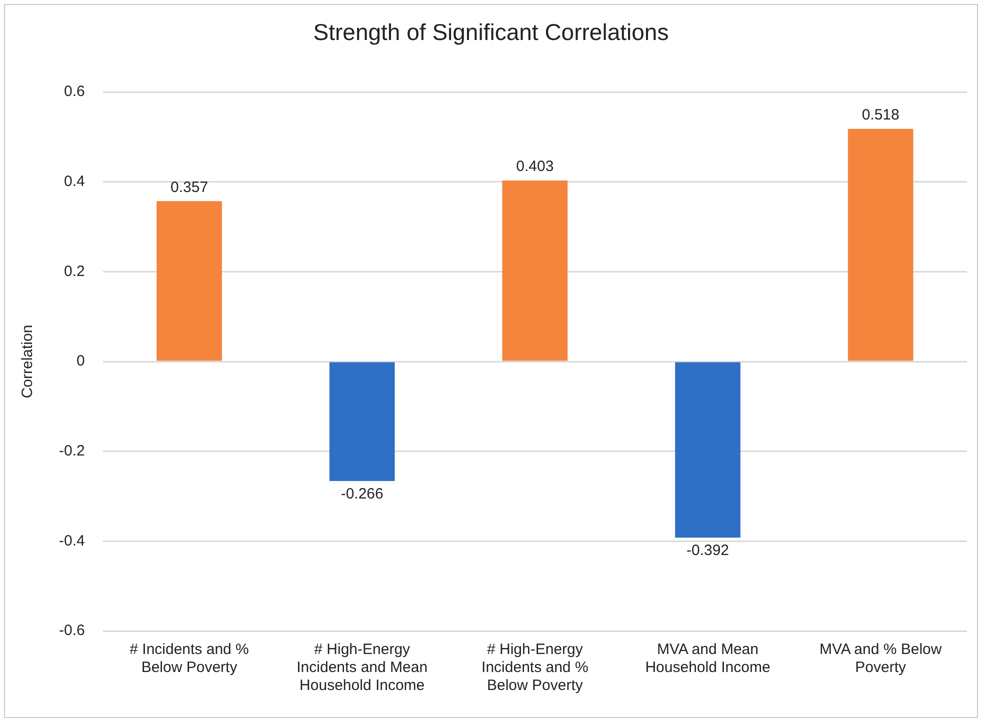 Image resolution: width=982 pixels, height=720 pixels. What do you see at coordinates (362, 667) in the screenshot?
I see `x-tick-label: # High-Energy Incidents and Mean Household Income` at bounding box center [362, 667].